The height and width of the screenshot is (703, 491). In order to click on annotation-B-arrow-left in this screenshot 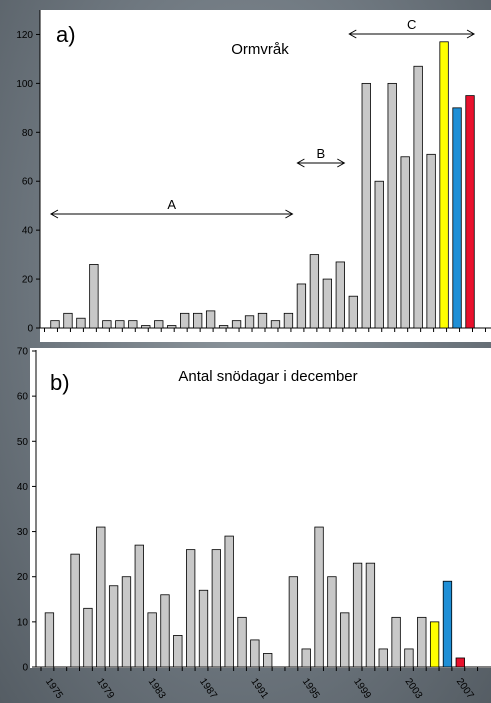, I will do `click(300, 163)`.